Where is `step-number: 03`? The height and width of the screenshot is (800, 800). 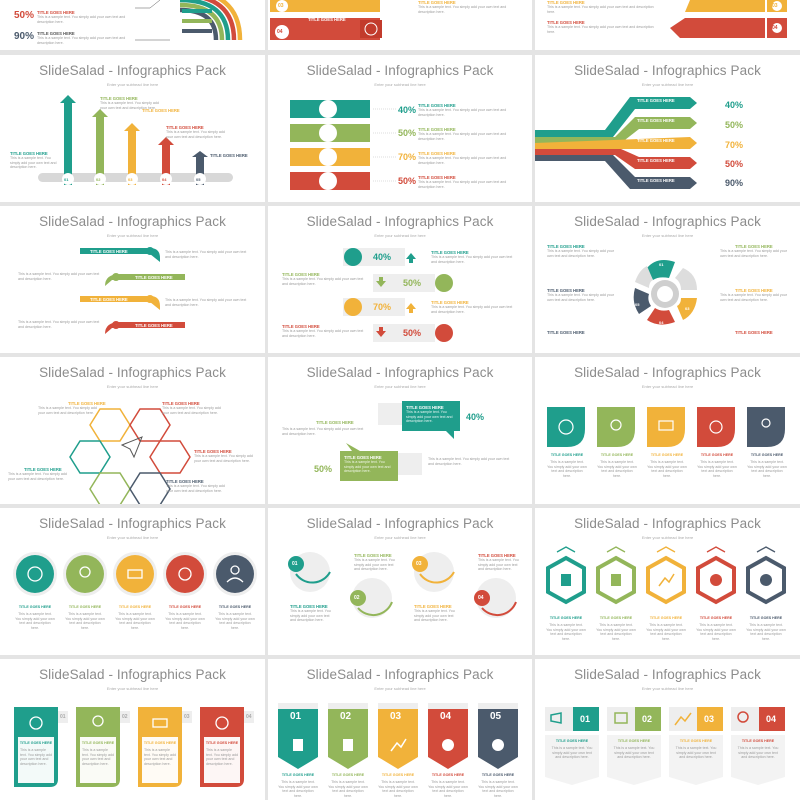 step-number: 03 is located at coordinates (419, 564).